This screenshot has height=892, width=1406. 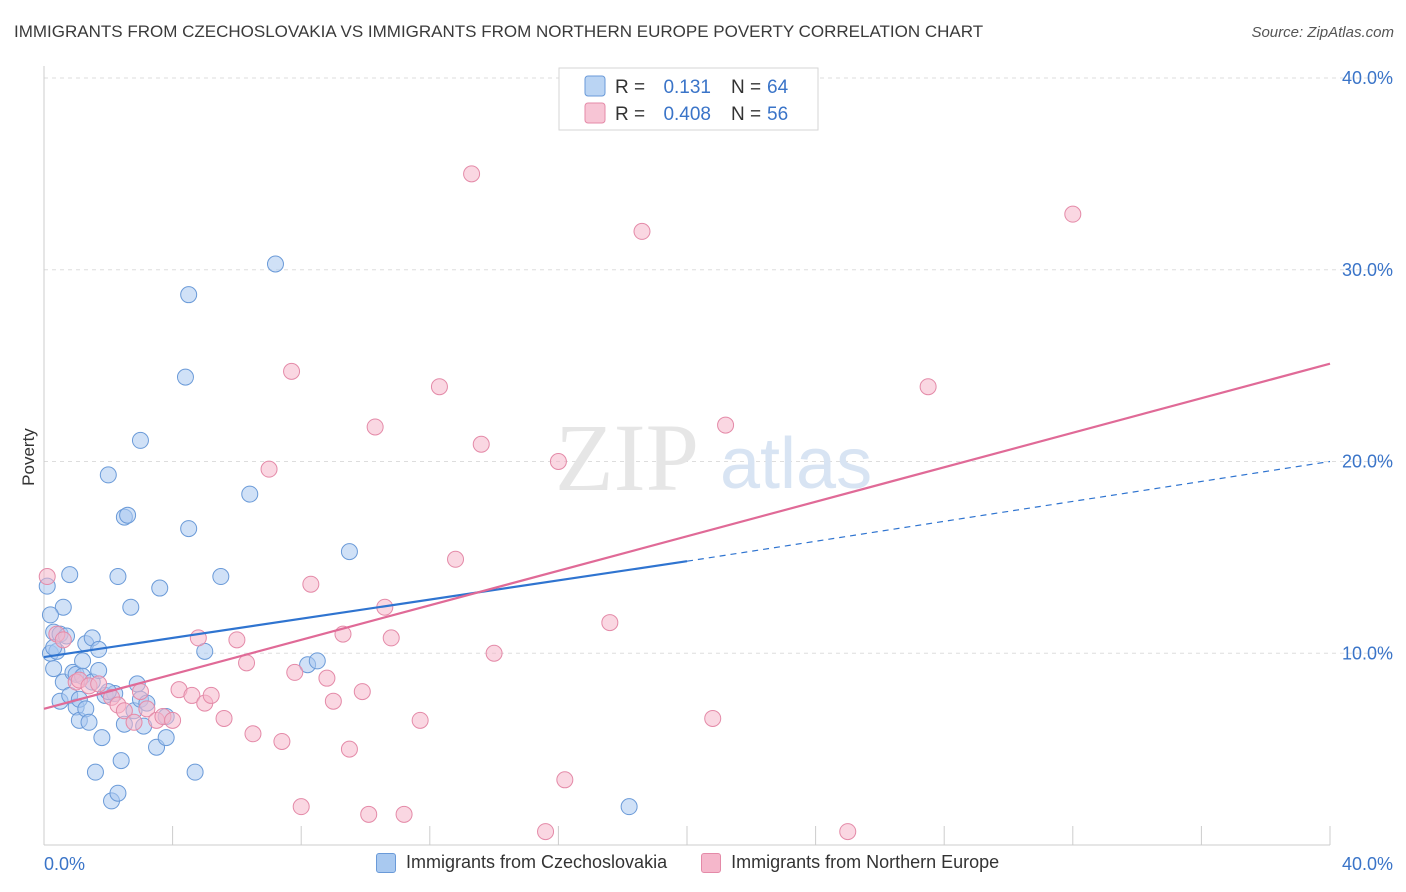 What do you see at coordinates (796, 464) in the screenshot?
I see `watermark-atlas: atlas` at bounding box center [796, 464].